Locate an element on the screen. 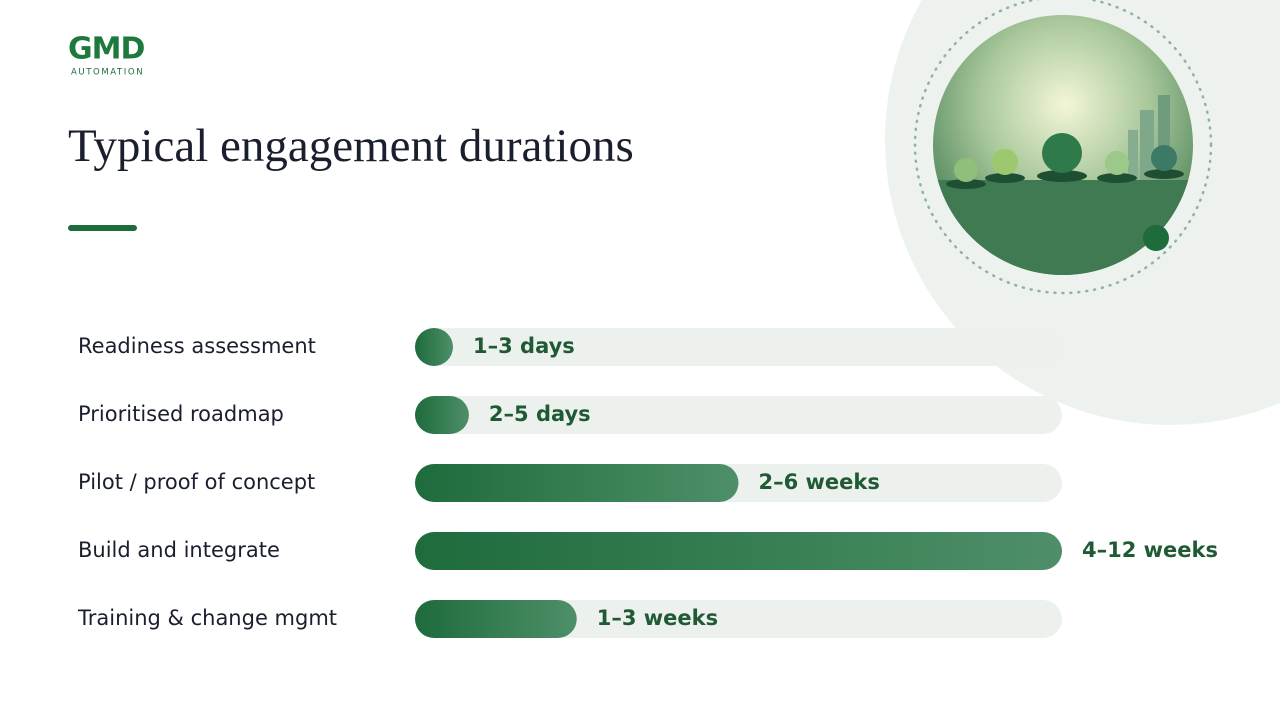  value-label: 2–6 weeks is located at coordinates (819, 482).